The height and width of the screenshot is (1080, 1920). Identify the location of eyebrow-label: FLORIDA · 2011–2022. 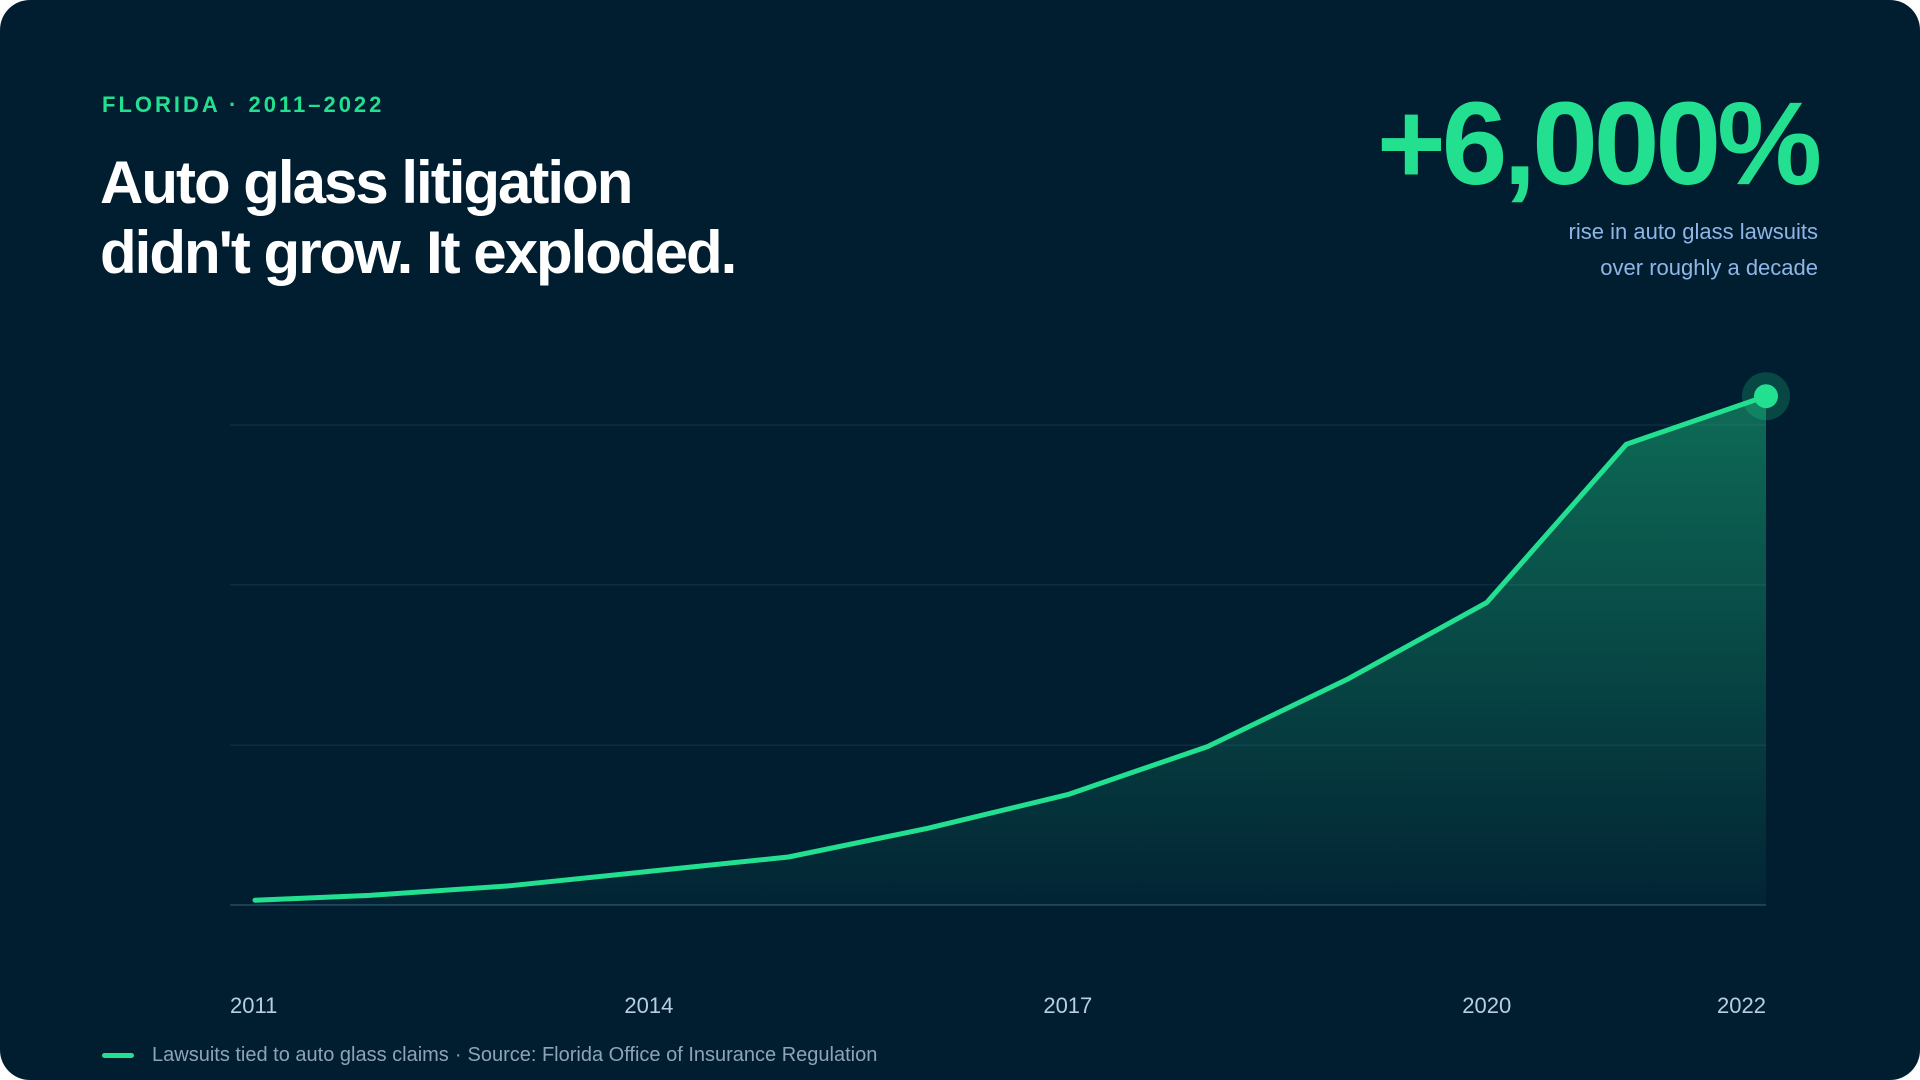
(243, 104).